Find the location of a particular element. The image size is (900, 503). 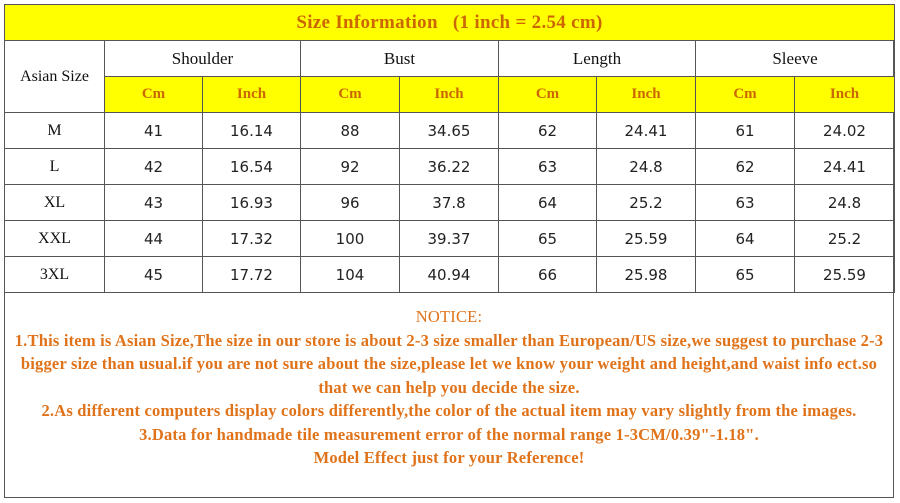

value-cell: 96 is located at coordinates (350, 202).